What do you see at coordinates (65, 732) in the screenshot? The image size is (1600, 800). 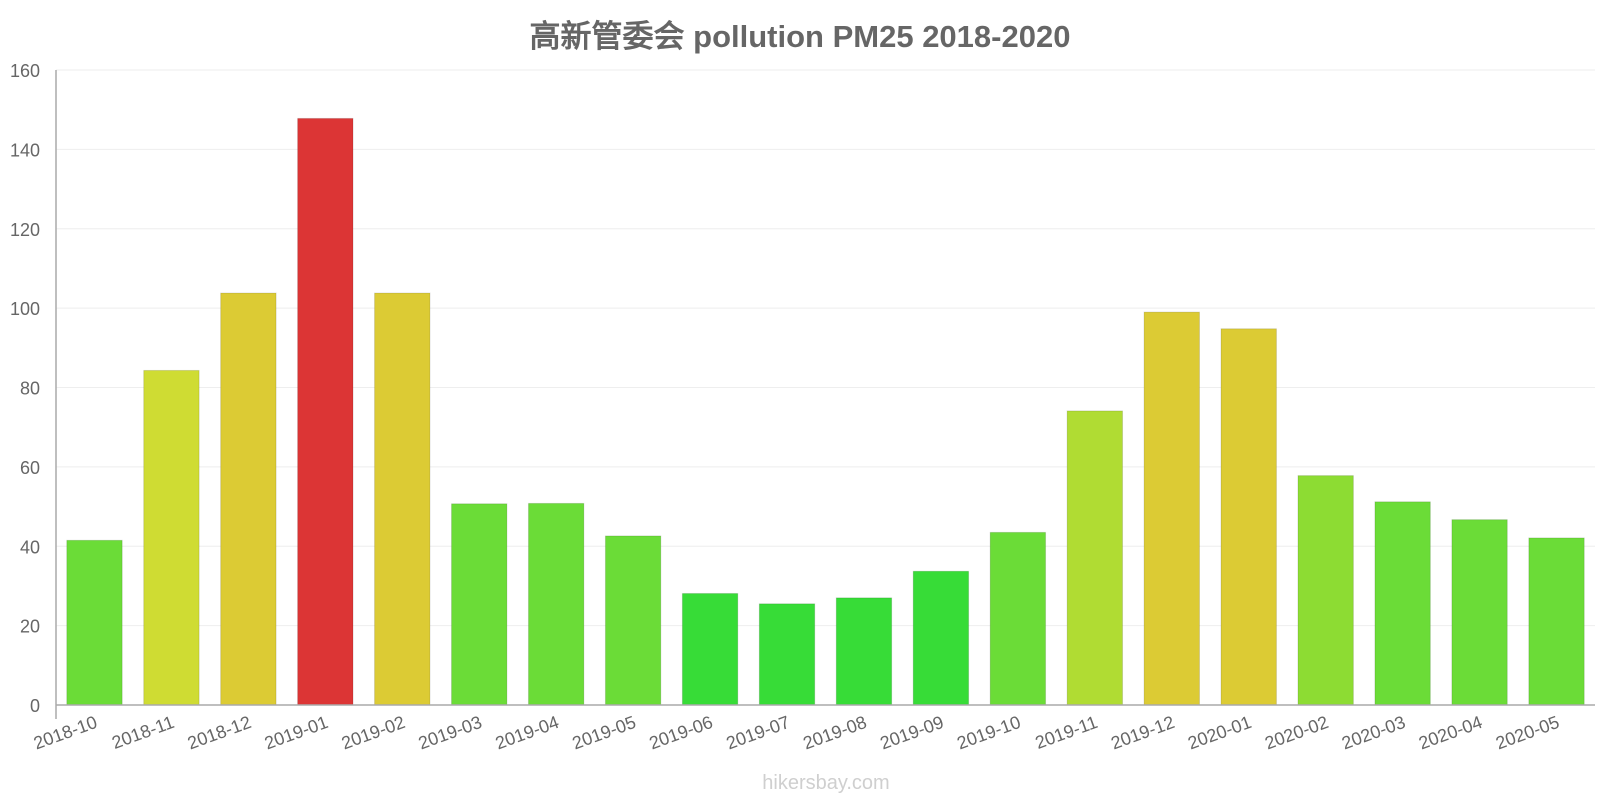 I see `x-tick-label: 2018-10` at bounding box center [65, 732].